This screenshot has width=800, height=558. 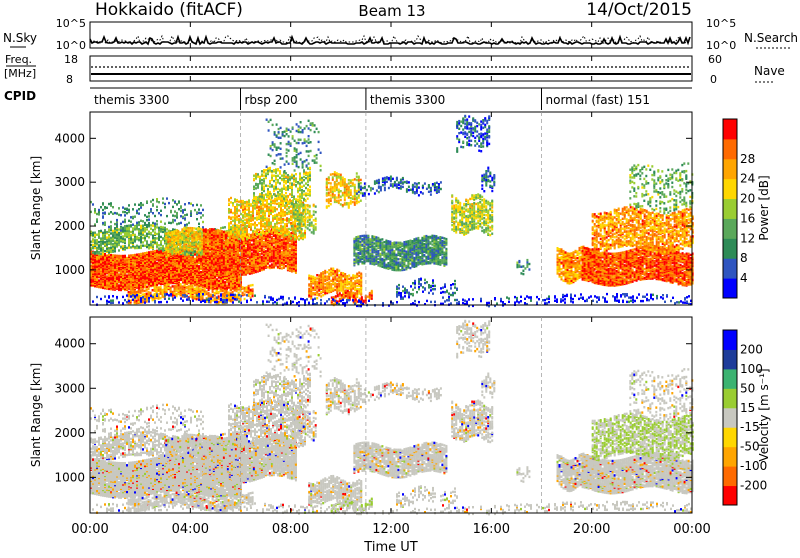 What do you see at coordinates (71, 59) in the screenshot?
I see `freq-tick-top: 18` at bounding box center [71, 59].